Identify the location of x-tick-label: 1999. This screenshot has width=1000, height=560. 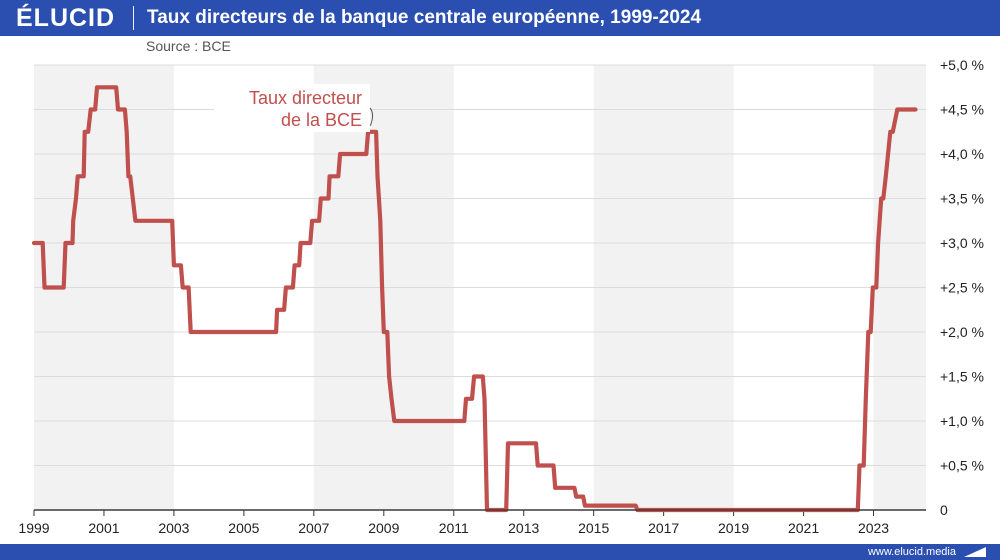
(33, 528).